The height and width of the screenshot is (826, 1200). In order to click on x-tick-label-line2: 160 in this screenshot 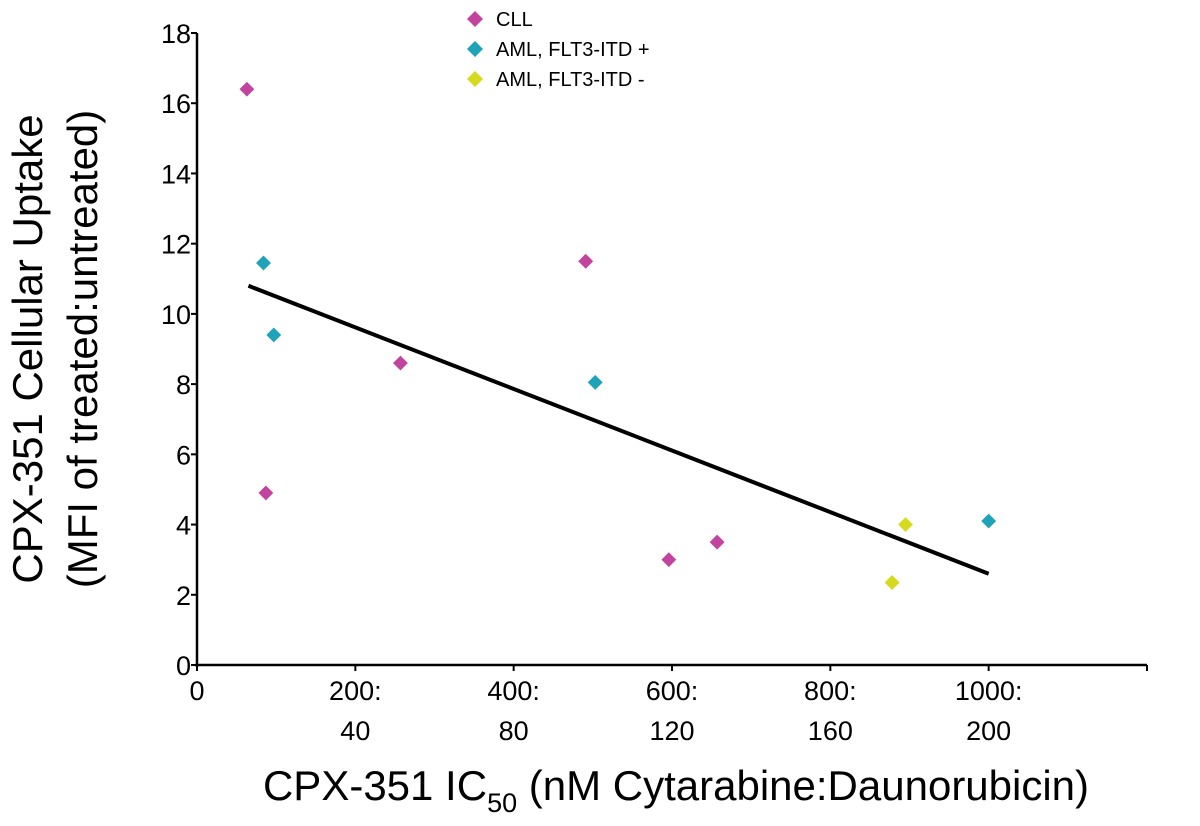, I will do `click(830, 731)`.